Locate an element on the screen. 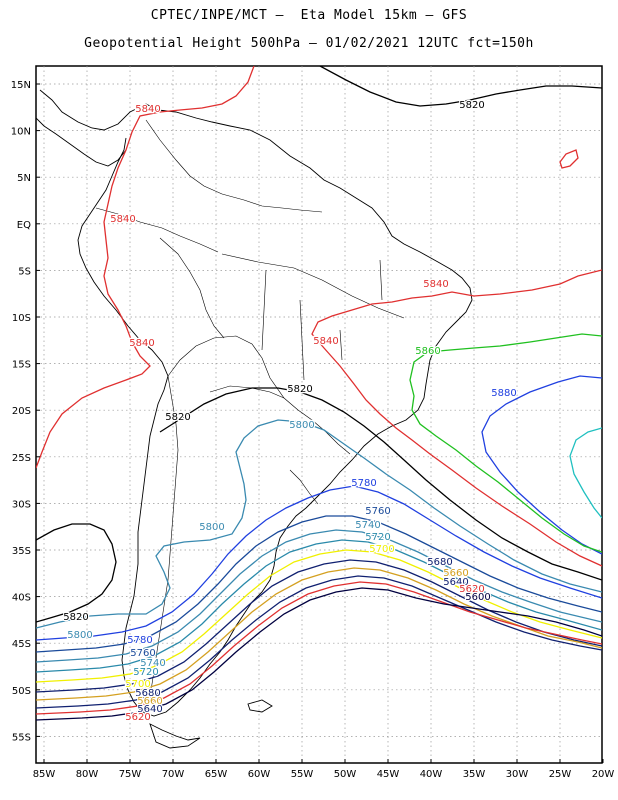 Image resolution: width=618 pixels, height=800 pixels. lat-tick-label: 20S is located at coordinates (21, 411).